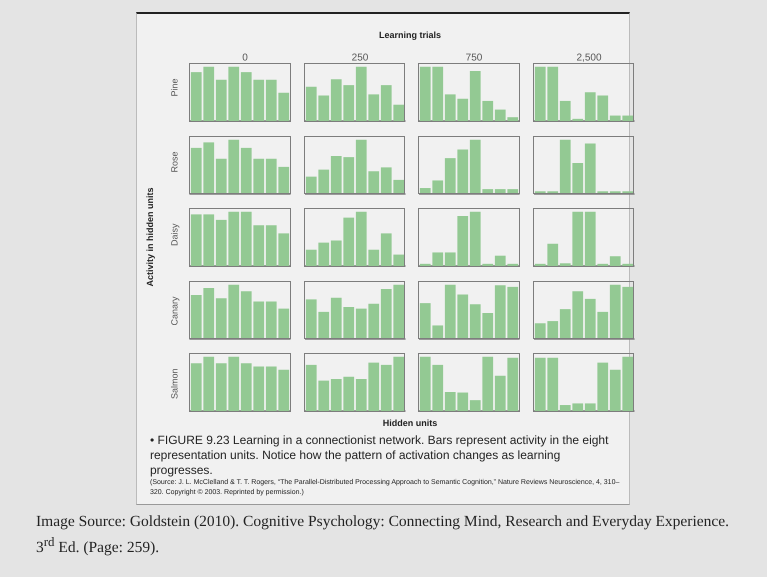  I want to click on text: Hidden units, so click(410, 423).